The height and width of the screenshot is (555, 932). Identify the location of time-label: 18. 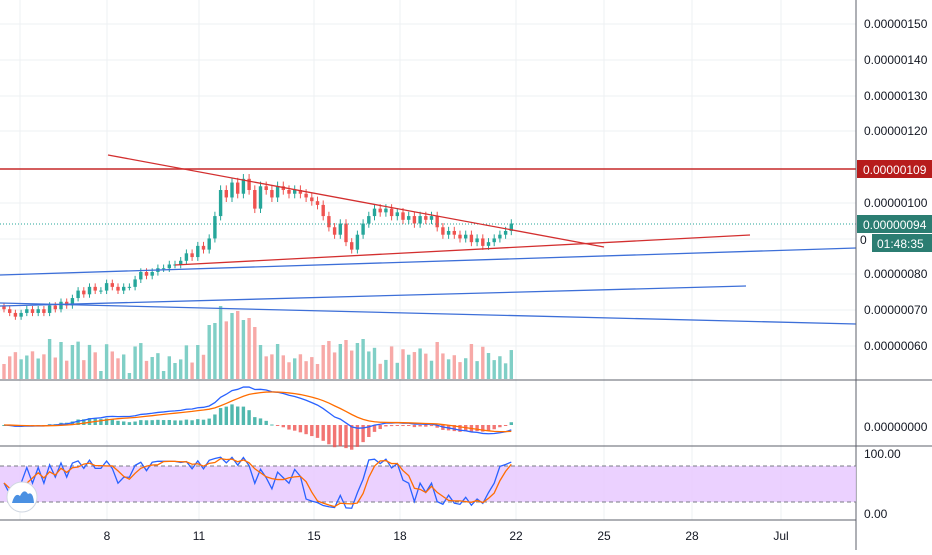
(400, 536).